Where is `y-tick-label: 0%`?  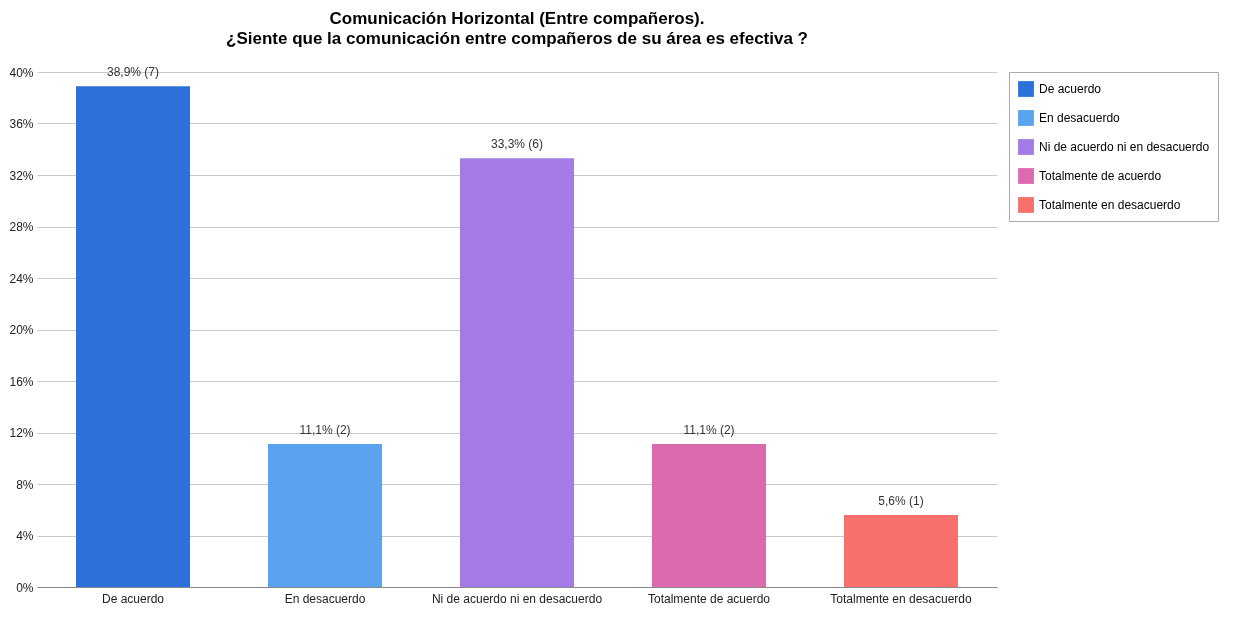 y-tick-label: 0% is located at coordinates (25, 587).